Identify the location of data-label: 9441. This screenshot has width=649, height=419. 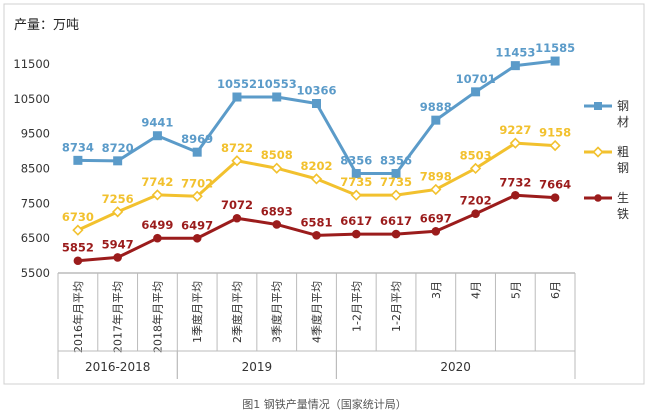
(157, 123).